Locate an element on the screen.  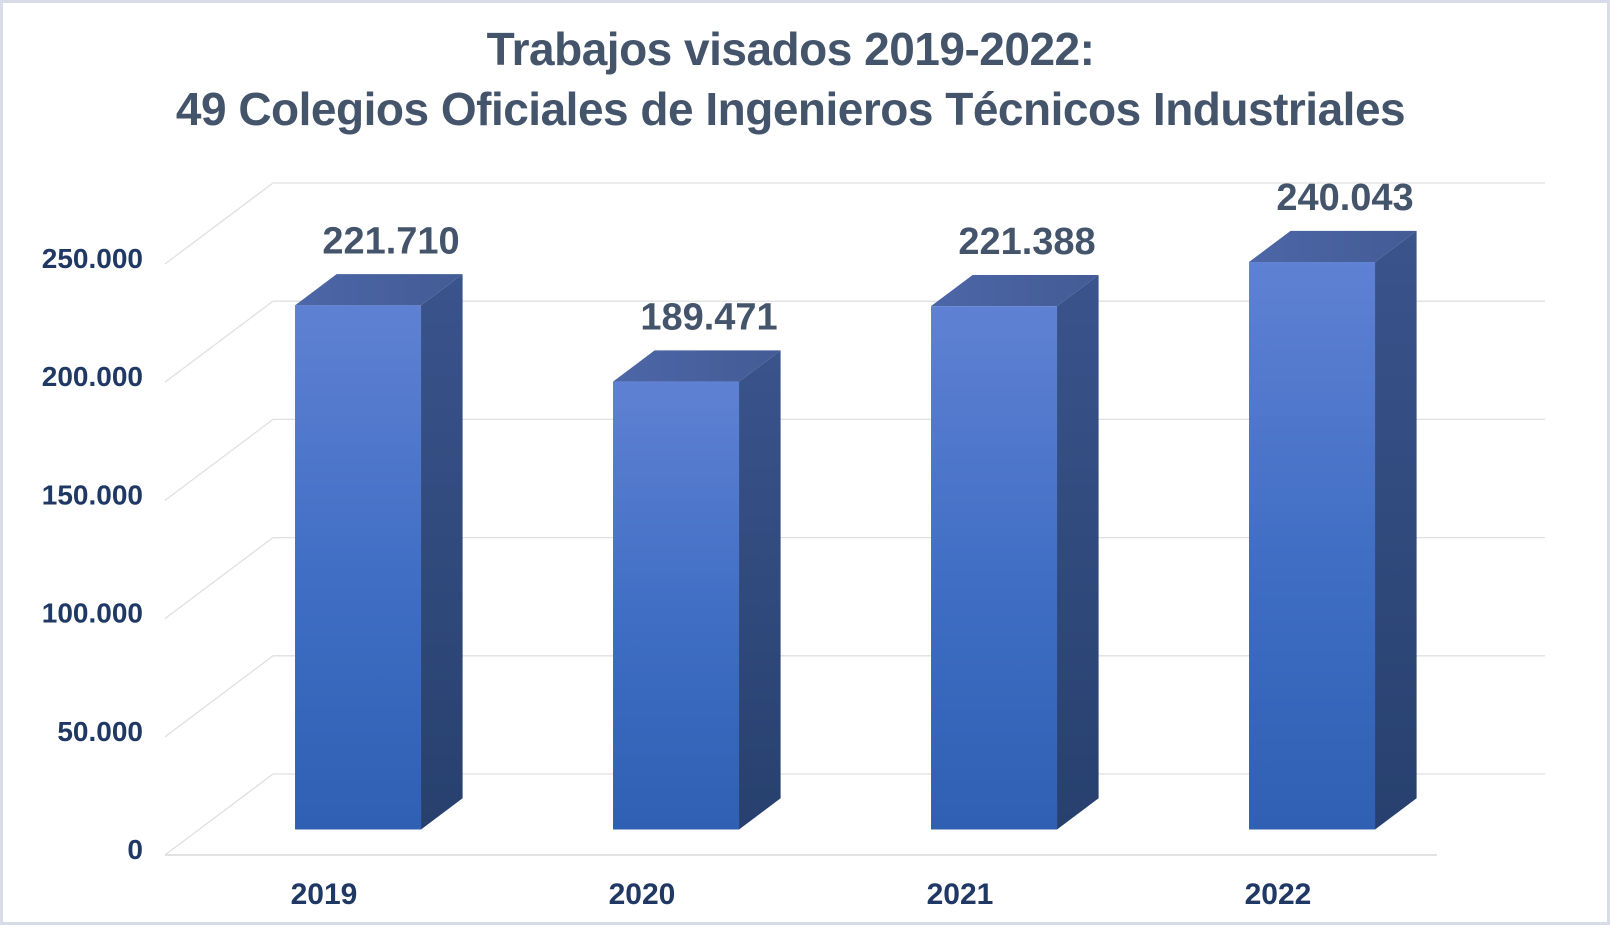
bar-value-label: 189.471 is located at coordinates (708, 318).